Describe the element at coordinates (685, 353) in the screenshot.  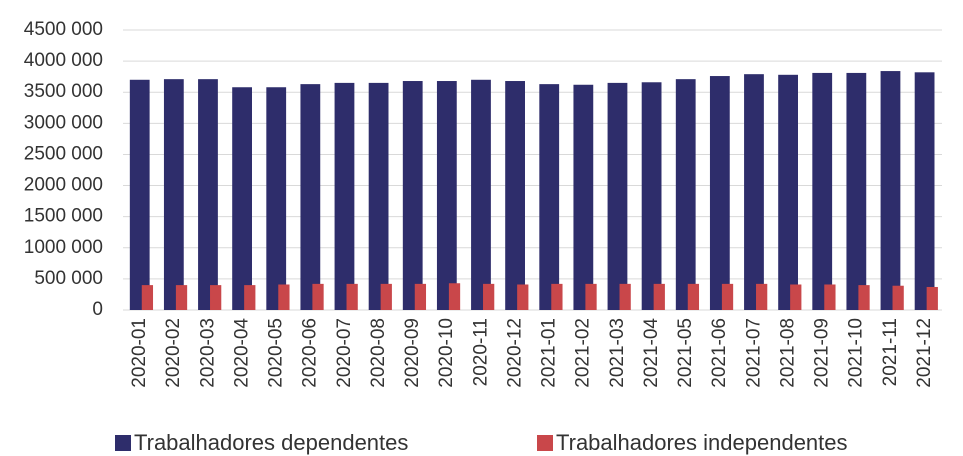
I see `x-tick-label: 2021-05` at that location.